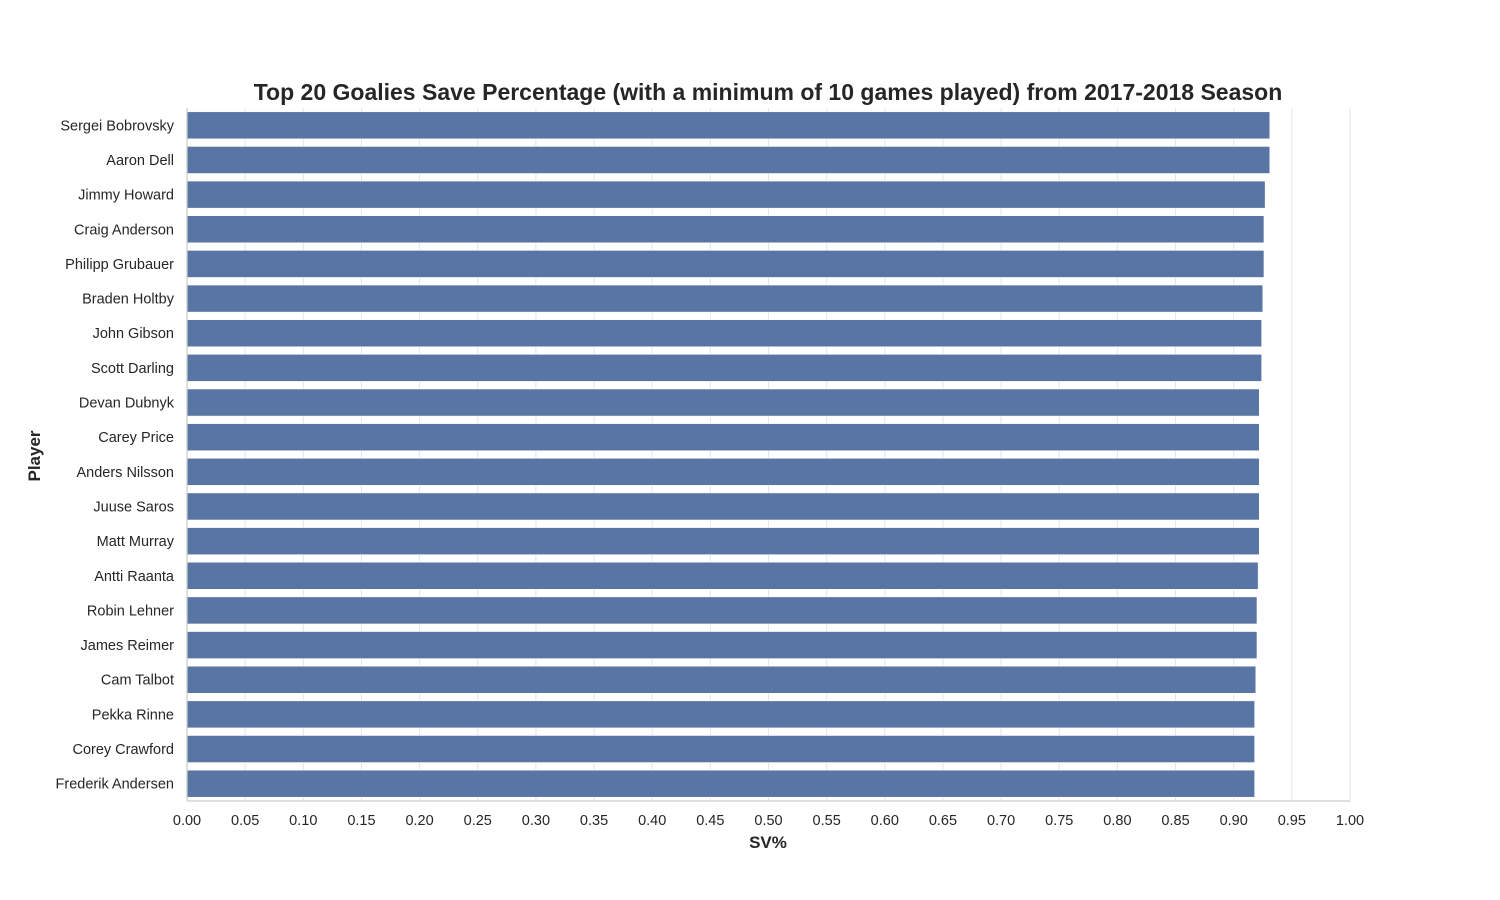  What do you see at coordinates (710, 821) in the screenshot?
I see `x-tick-label: 0.45` at bounding box center [710, 821].